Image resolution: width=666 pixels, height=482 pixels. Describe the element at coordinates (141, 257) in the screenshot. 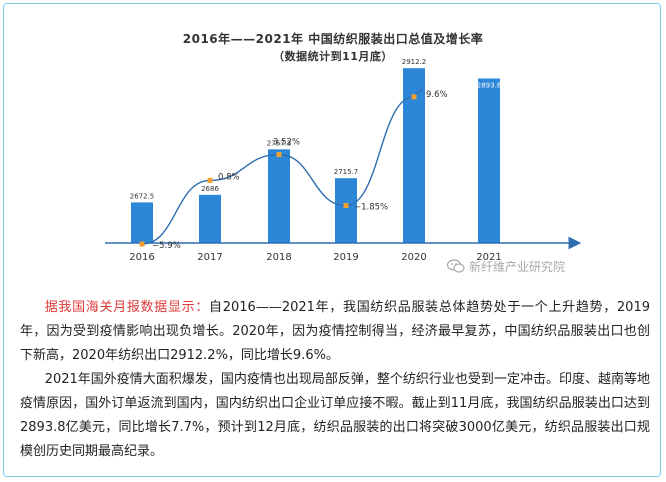

I see `x-tick-2016: 2016` at that location.